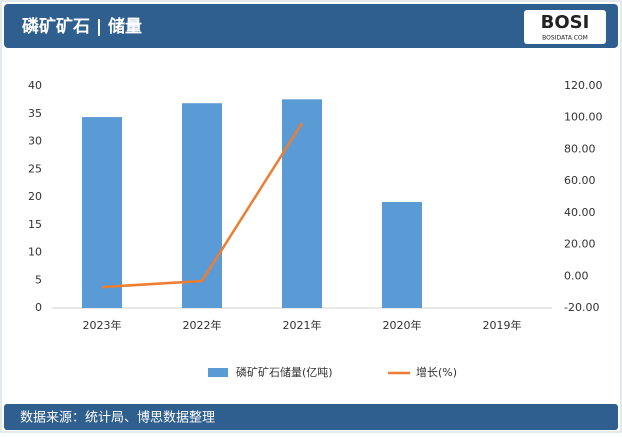 Image resolution: width=622 pixels, height=437 pixels. What do you see at coordinates (581, 307) in the screenshot?
I see `y2-tick-label: -20.00` at bounding box center [581, 307].